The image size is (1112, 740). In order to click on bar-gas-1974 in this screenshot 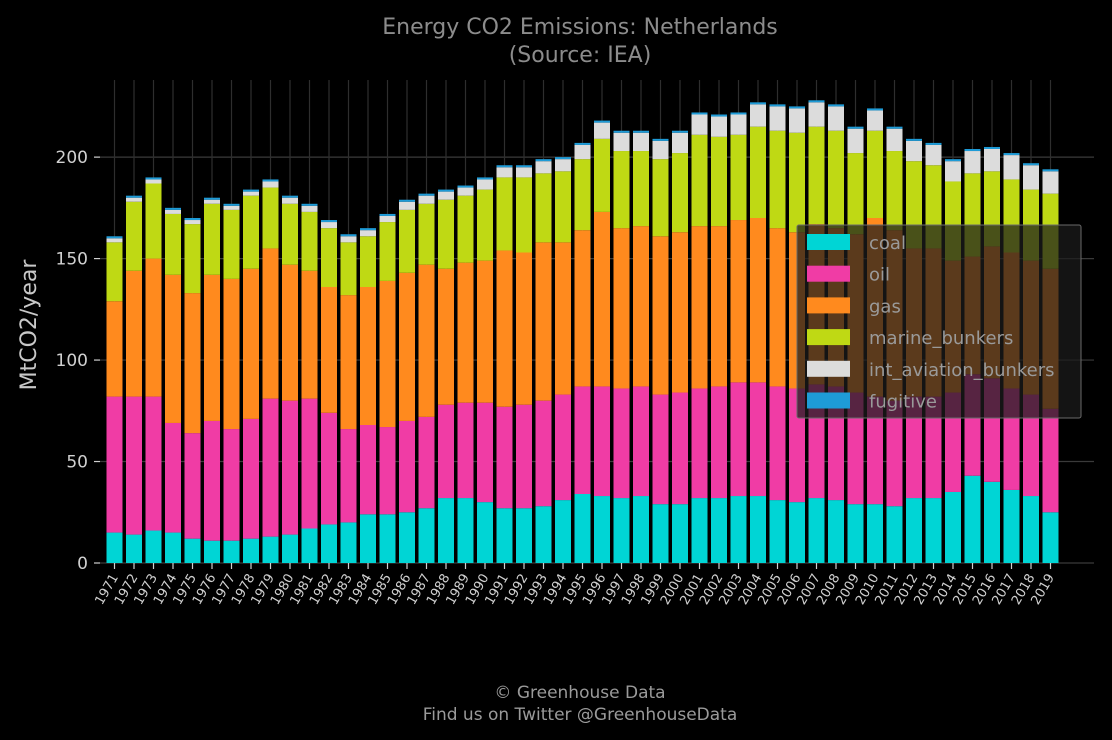, I will do `click(173, 348)`.